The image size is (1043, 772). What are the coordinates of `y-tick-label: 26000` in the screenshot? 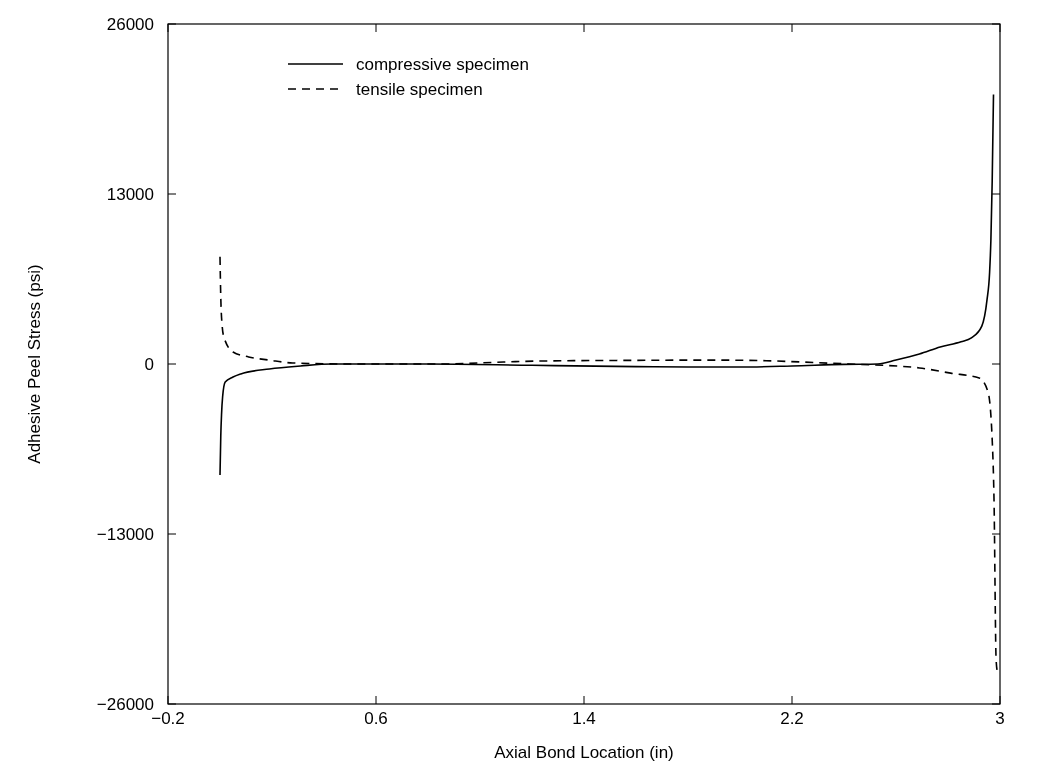 It's located at (130, 24).